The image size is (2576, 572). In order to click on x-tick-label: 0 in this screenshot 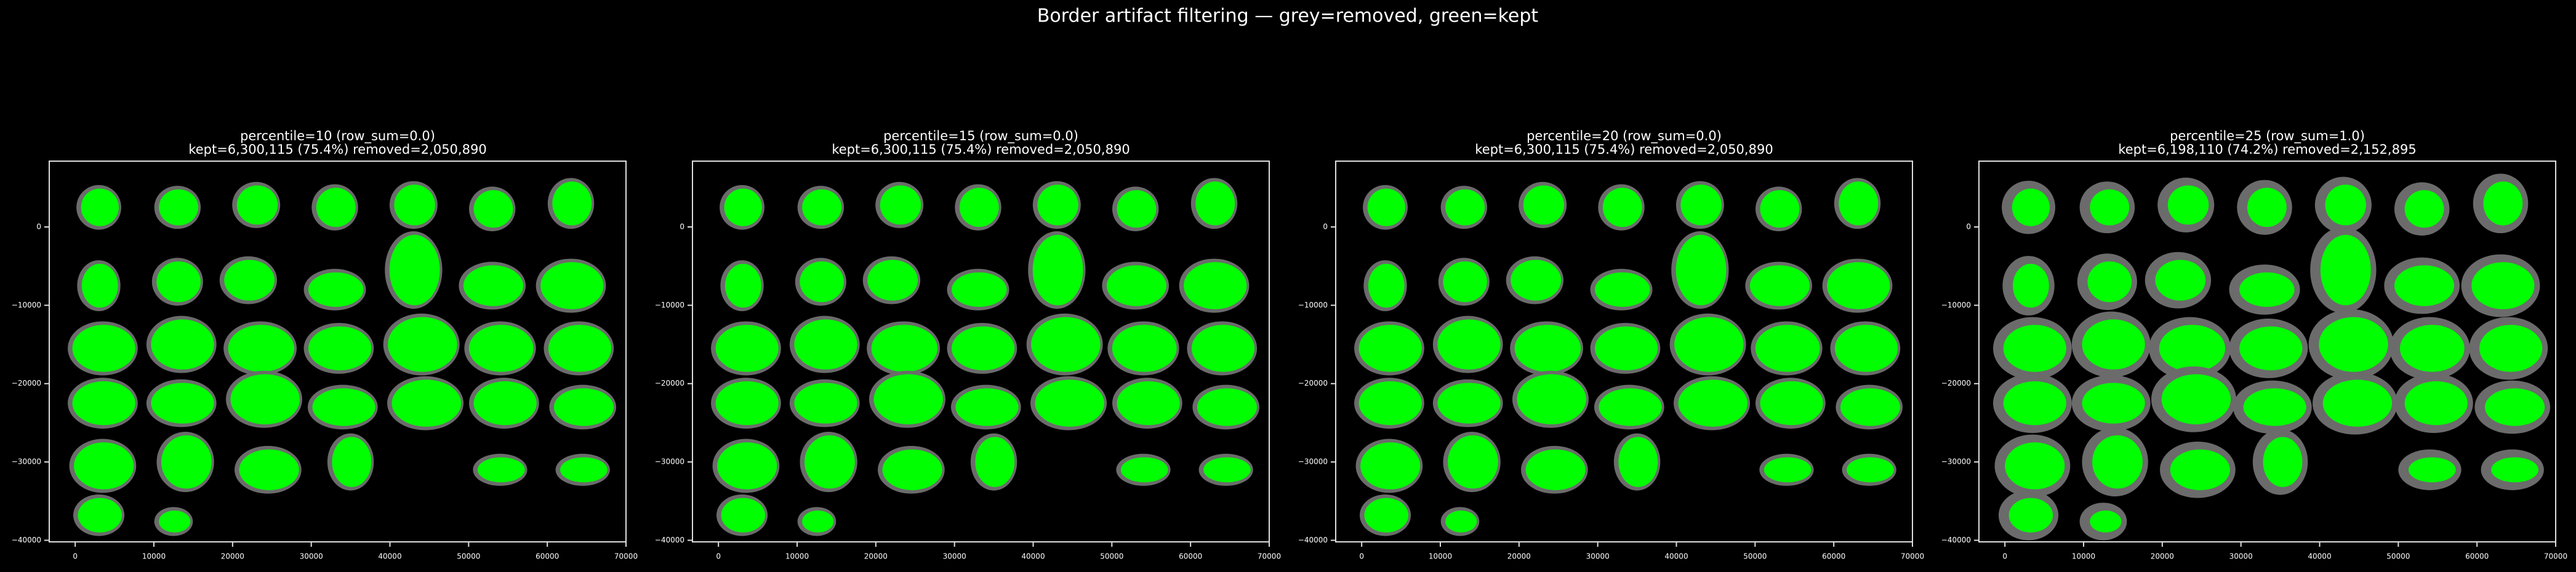, I will do `click(718, 556)`.